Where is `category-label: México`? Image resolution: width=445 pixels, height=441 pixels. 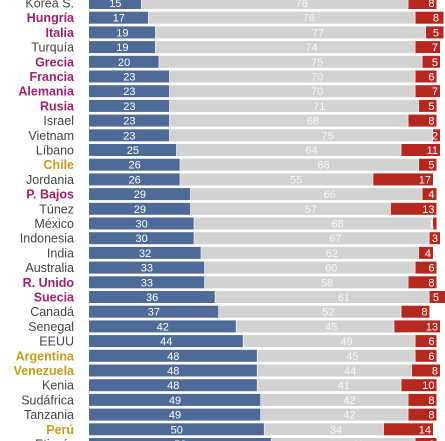 category-label: México is located at coordinates (54, 224).